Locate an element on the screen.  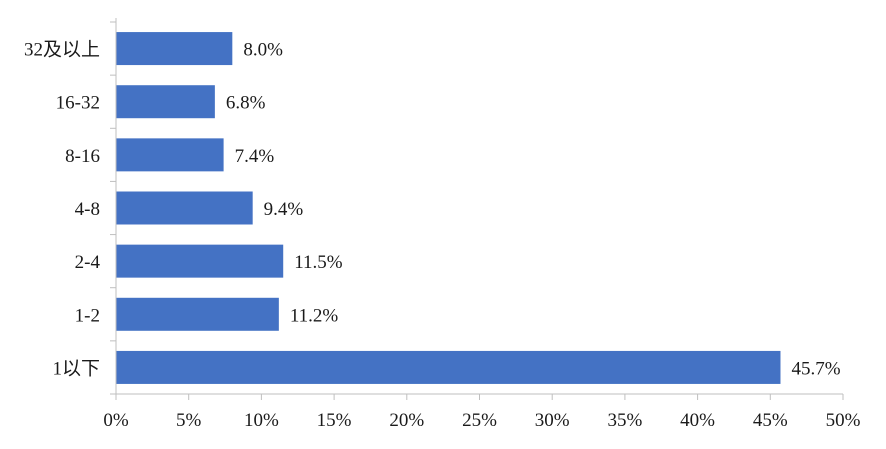
x-tick-label-8: 40% is located at coordinates (697, 420).